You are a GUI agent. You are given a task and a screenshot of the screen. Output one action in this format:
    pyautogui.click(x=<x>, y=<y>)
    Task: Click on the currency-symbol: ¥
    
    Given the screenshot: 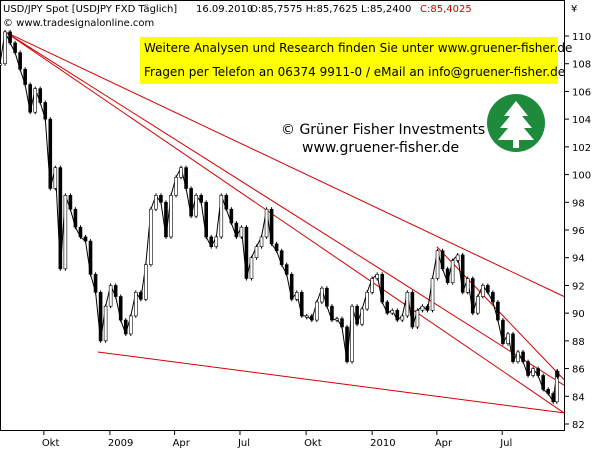 What is the action you would take?
    pyautogui.click(x=574, y=9)
    